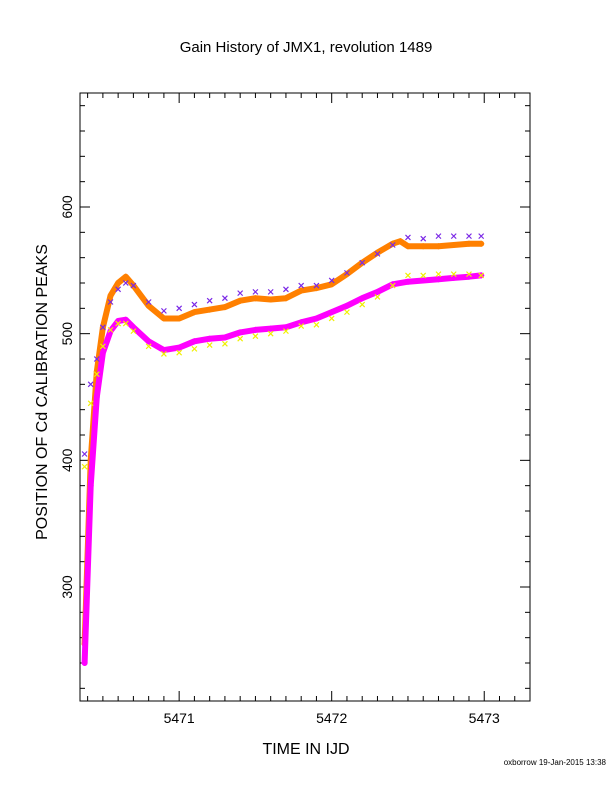 This screenshot has height=792, width=612. What do you see at coordinates (306, 47) in the screenshot?
I see `chart-title: Gain History of JMX1, revolution 1489` at bounding box center [306, 47].